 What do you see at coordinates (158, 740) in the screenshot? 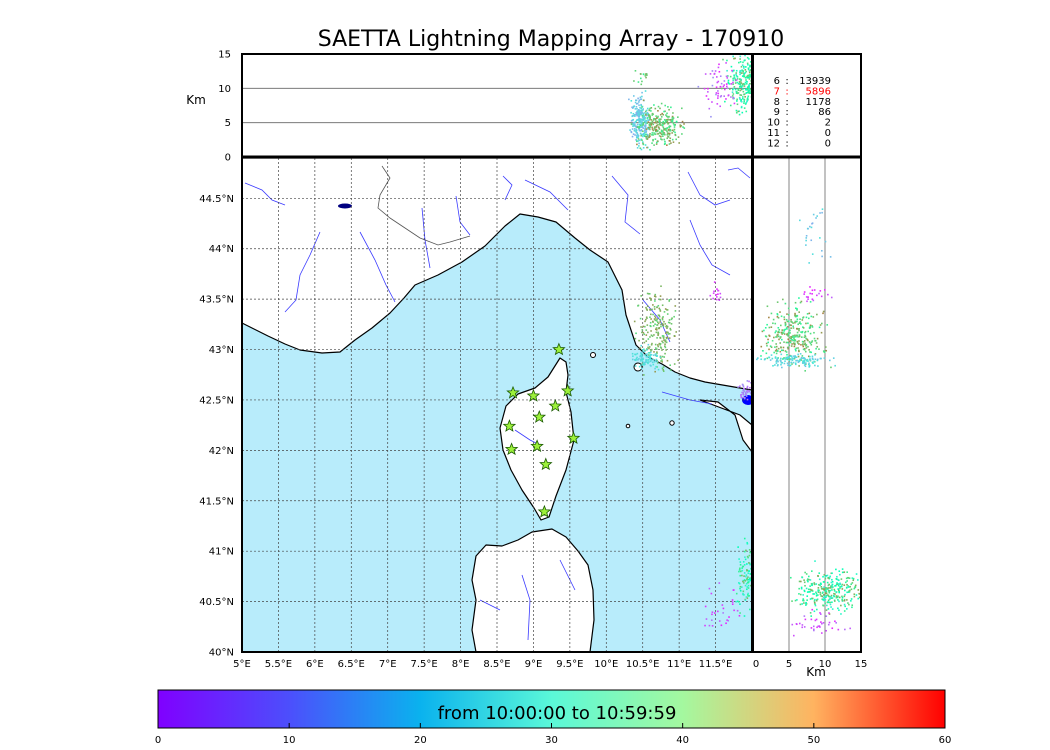
I see `colorbar-tick-label: 0` at bounding box center [158, 740].